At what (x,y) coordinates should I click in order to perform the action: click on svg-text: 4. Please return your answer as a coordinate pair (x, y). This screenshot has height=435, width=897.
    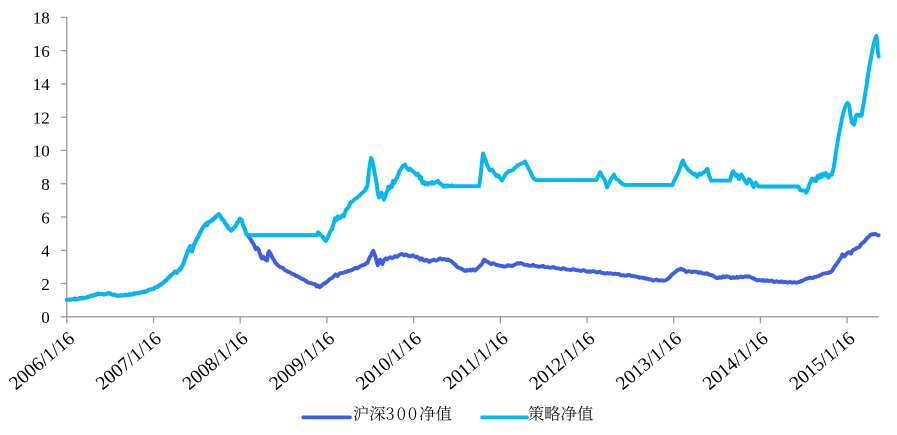
    Looking at the image, I should click on (45, 251).